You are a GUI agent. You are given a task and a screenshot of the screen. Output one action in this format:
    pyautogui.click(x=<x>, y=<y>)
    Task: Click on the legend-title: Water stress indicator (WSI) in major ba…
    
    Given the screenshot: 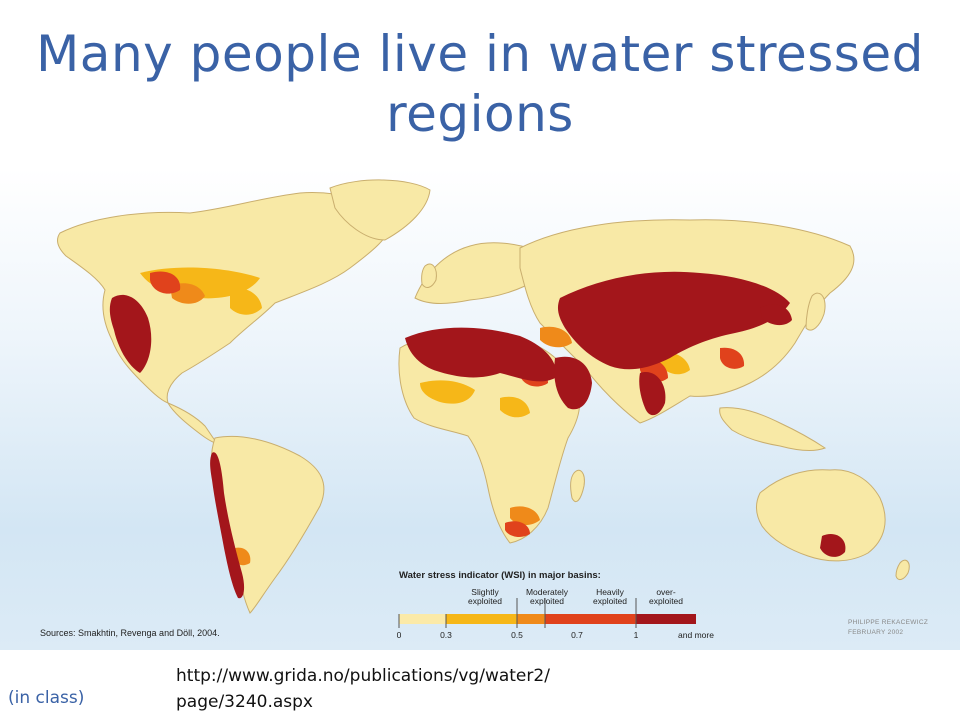 What is the action you would take?
    pyautogui.click(x=500, y=575)
    